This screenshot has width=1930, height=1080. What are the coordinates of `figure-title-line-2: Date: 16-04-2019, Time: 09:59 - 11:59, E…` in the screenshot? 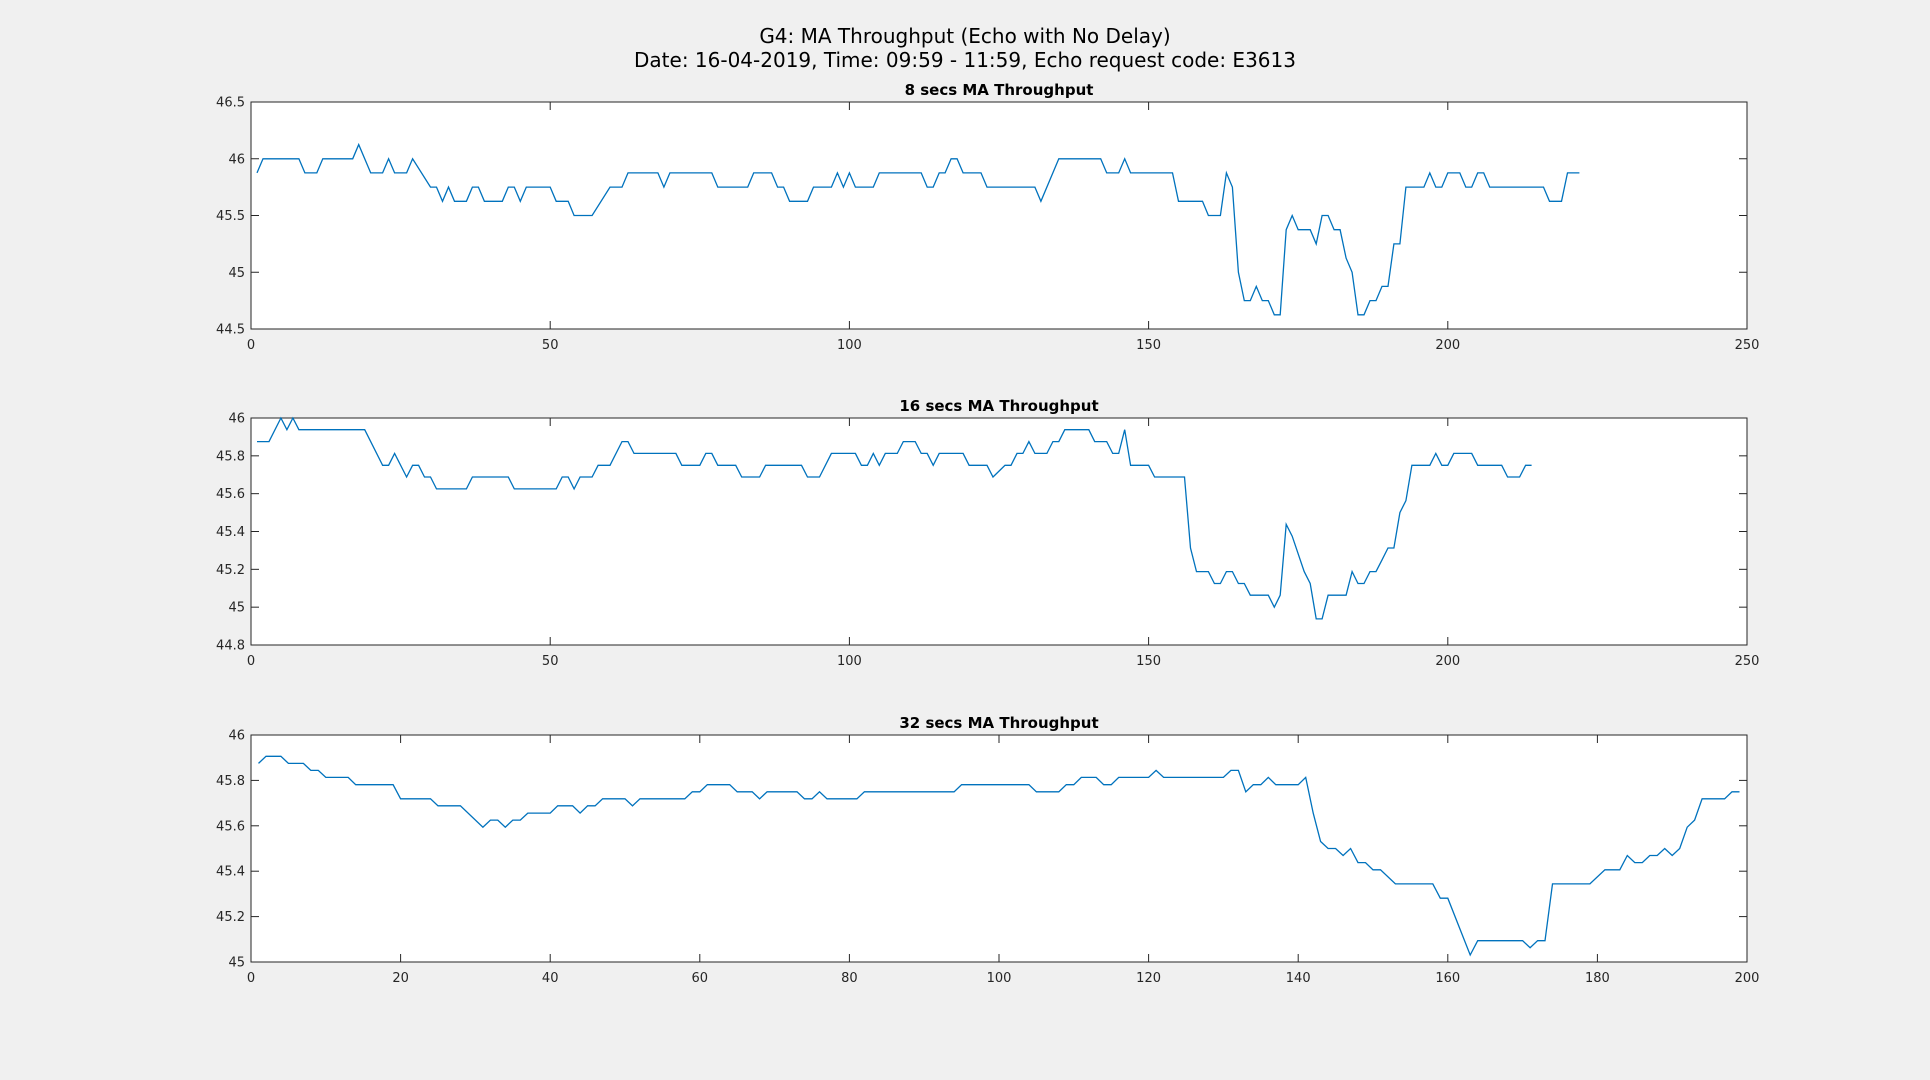 It's located at (965, 60).